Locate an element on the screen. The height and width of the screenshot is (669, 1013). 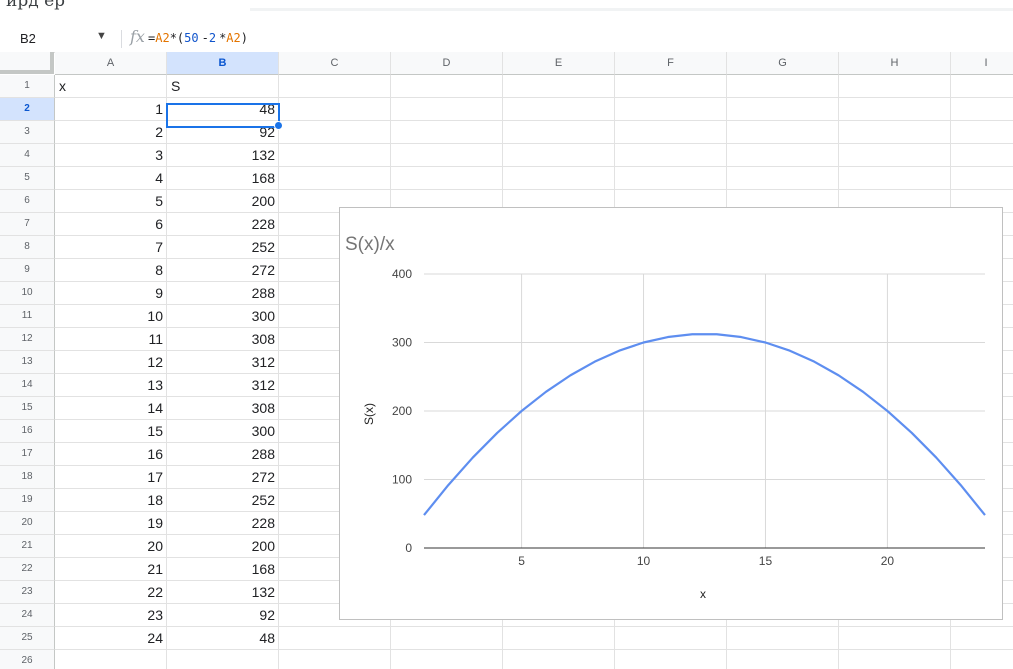
cell-b11: 300 is located at coordinates (223, 316).